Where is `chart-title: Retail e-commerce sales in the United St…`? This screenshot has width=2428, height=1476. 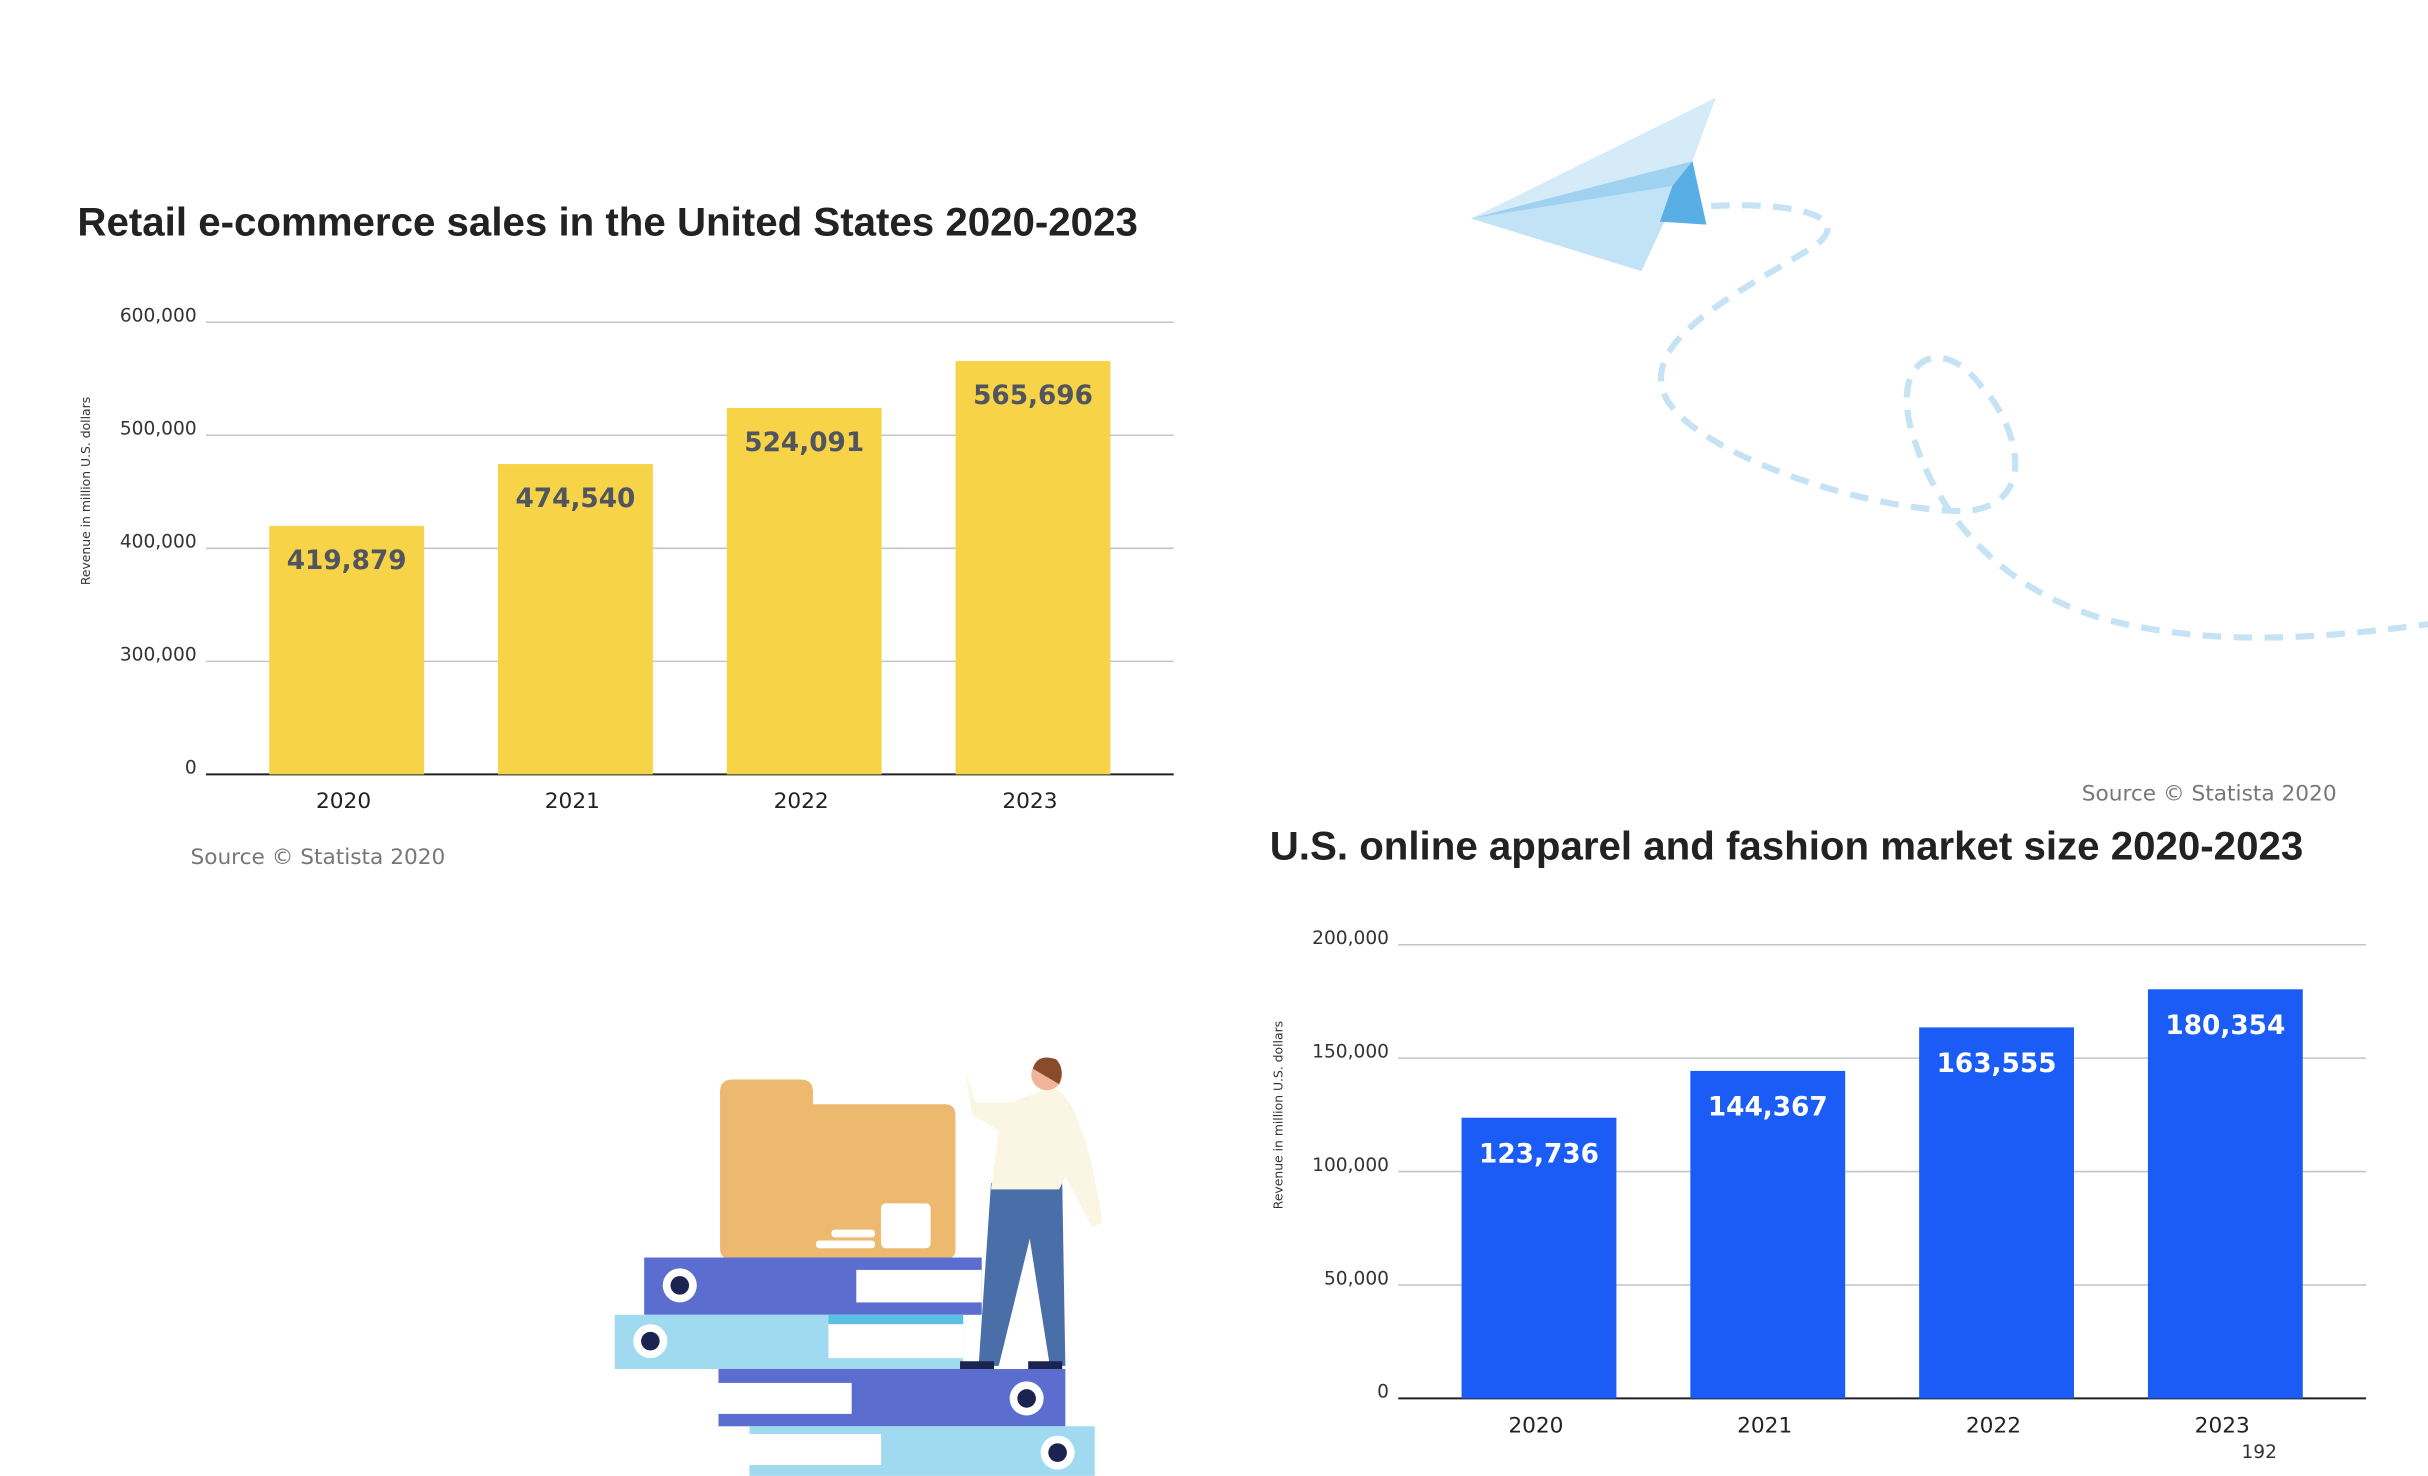 chart-title: Retail e-commerce sales in the United St… is located at coordinates (607, 221).